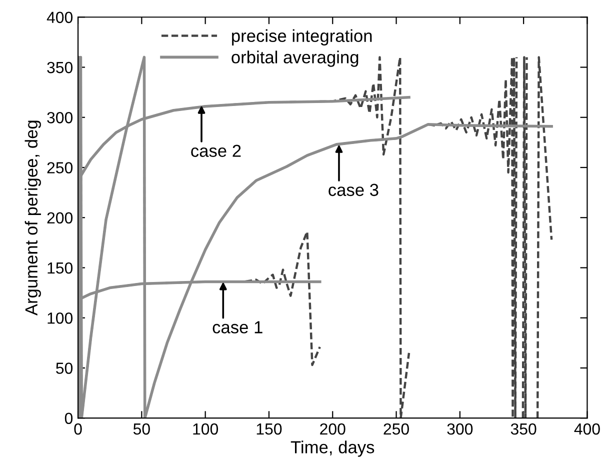 This screenshot has height=463, width=612. I want to click on y-tick-label: 250, so click(60, 168).